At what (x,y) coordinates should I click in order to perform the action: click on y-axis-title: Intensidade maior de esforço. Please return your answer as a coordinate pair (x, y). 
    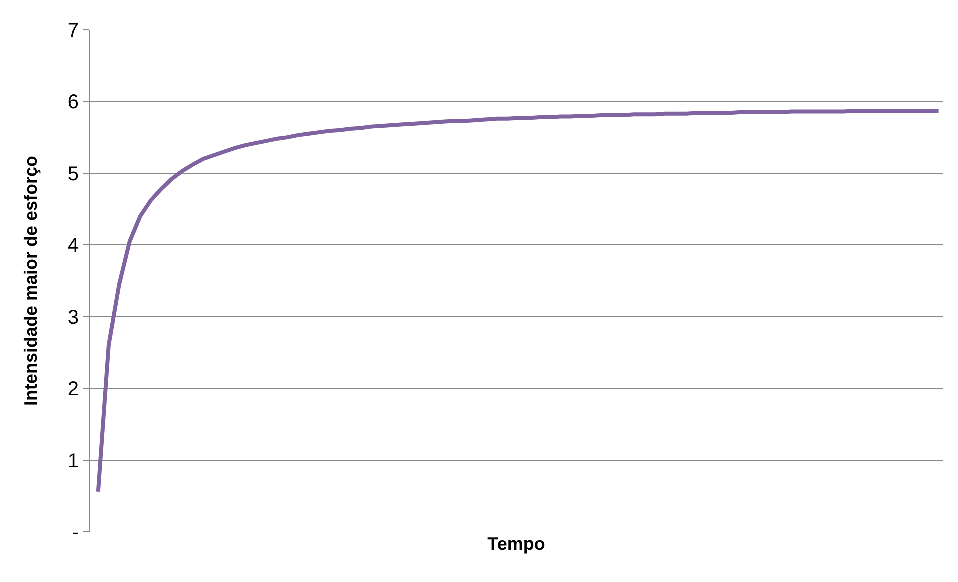
    Looking at the image, I should click on (31, 281).